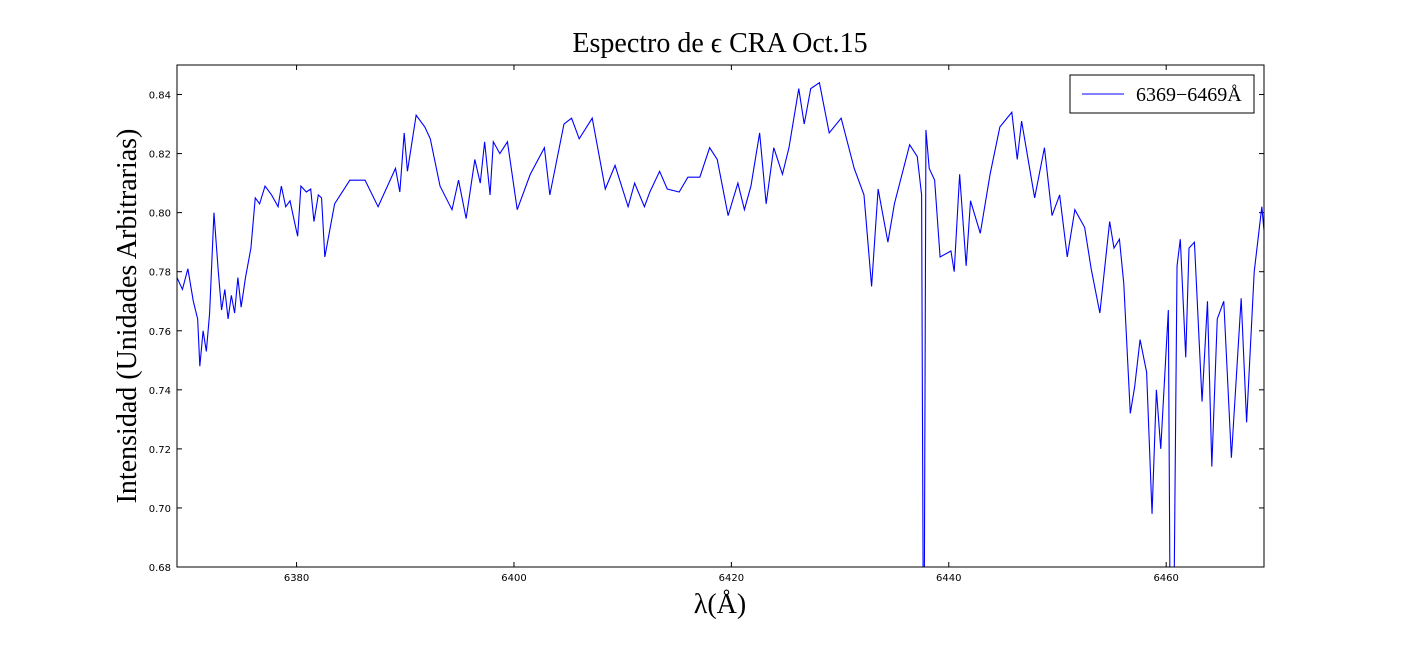 The image size is (1404, 648). What do you see at coordinates (160, 568) in the screenshot?
I see `y-tick-label: 0.68` at bounding box center [160, 568].